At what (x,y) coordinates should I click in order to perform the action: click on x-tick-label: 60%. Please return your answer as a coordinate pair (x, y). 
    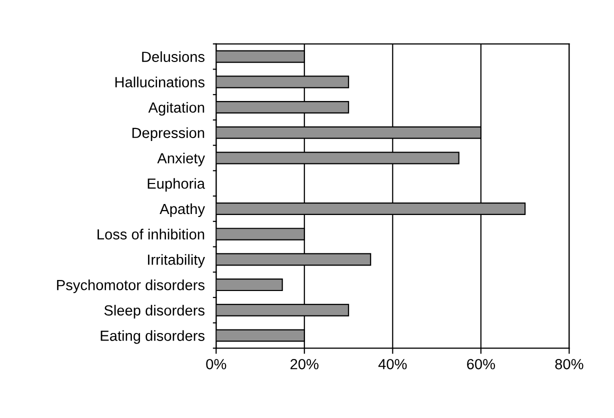
    Looking at the image, I should click on (481, 364).